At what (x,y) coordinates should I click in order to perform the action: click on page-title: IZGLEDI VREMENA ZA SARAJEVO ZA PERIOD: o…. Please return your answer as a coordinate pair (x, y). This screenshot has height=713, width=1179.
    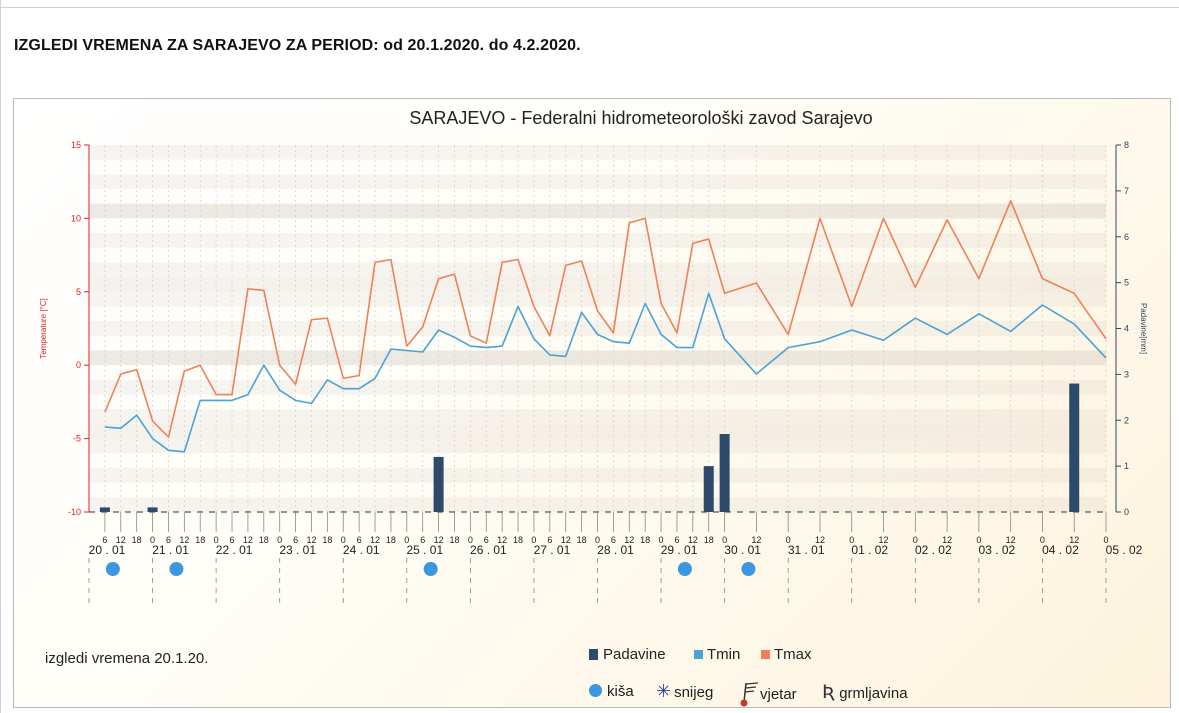
    Looking at the image, I should click on (297, 45).